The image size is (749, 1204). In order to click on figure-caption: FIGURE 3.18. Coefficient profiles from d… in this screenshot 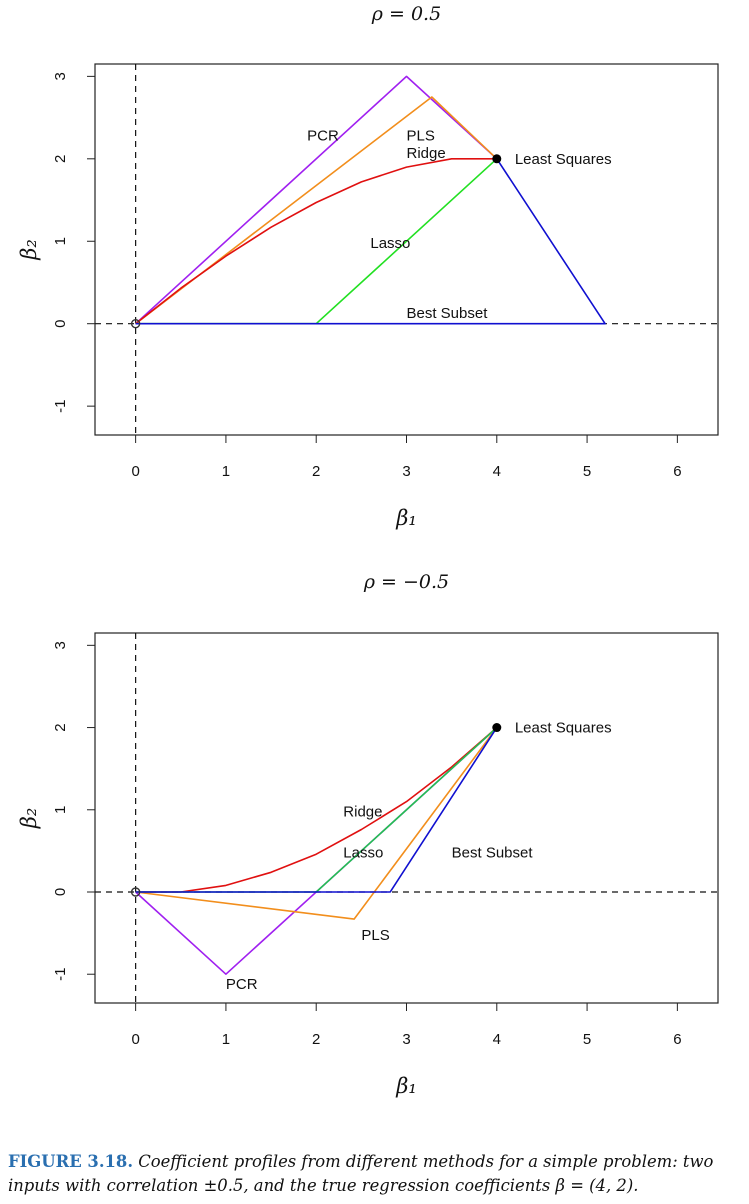, I will do `click(376, 1174)`.